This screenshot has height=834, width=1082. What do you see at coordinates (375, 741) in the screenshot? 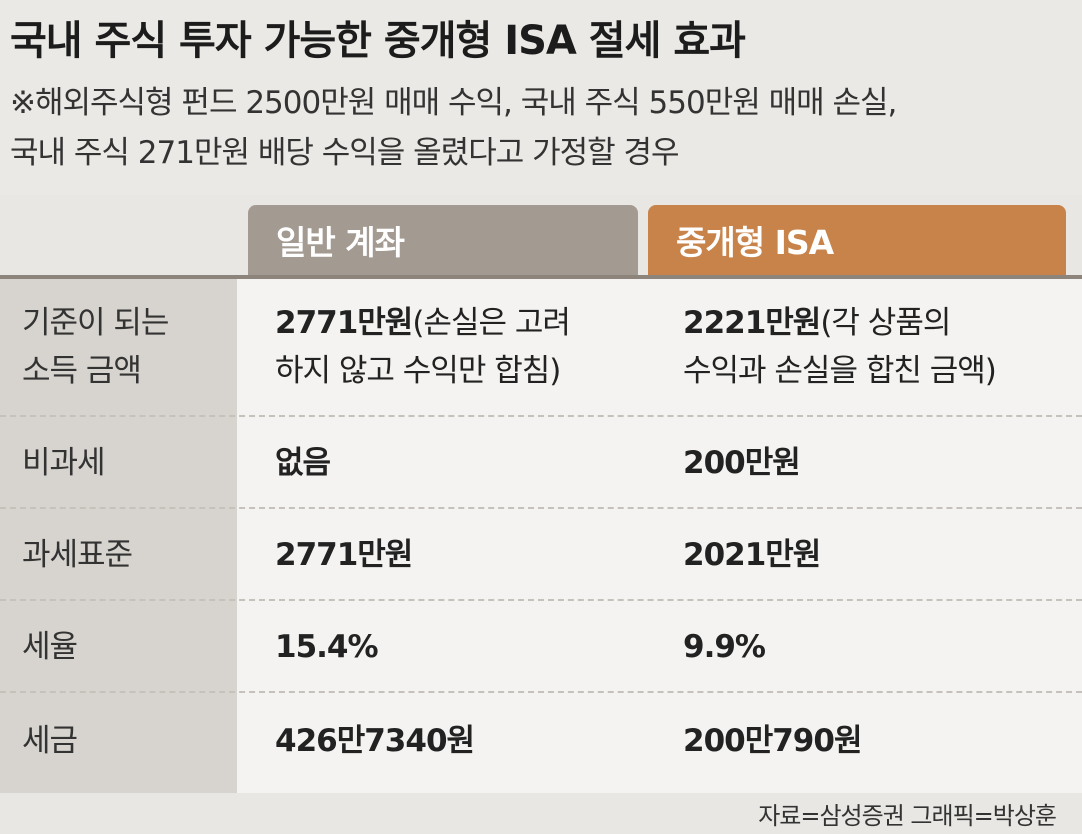
I see `general-cell: 426만7340원` at bounding box center [375, 741].